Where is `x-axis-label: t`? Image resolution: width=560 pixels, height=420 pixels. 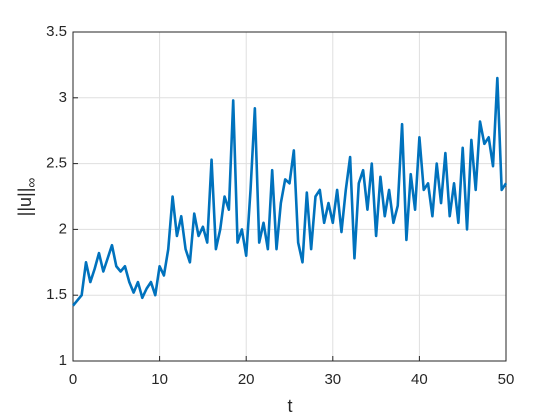
x-axis-label: t is located at coordinates (289, 406).